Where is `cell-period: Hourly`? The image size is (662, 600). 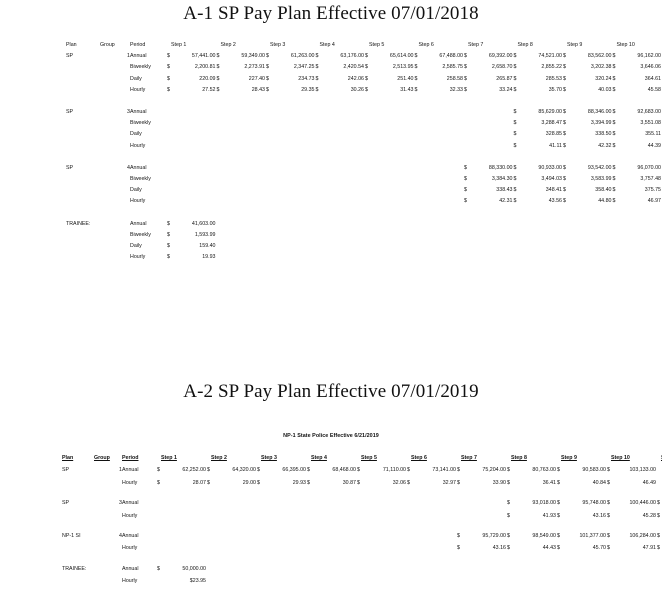
cell-period: Hourly is located at coordinates (138, 201).